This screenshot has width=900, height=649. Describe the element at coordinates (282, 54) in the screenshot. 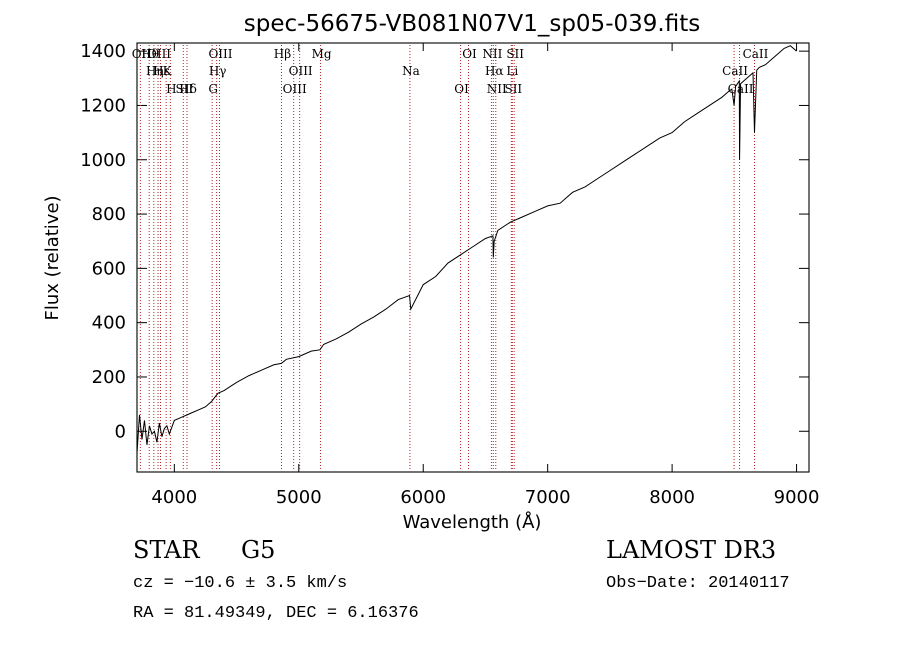

I see `spectral-marker-label: Hβ` at that location.